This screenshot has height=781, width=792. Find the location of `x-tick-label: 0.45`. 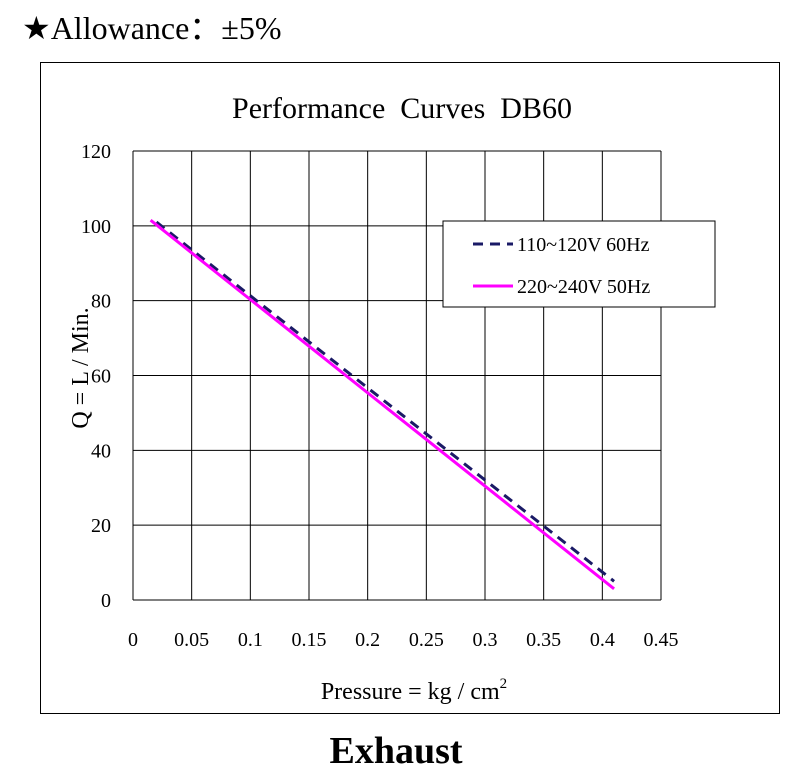

x-tick-label: 0.45 is located at coordinates (661, 640).